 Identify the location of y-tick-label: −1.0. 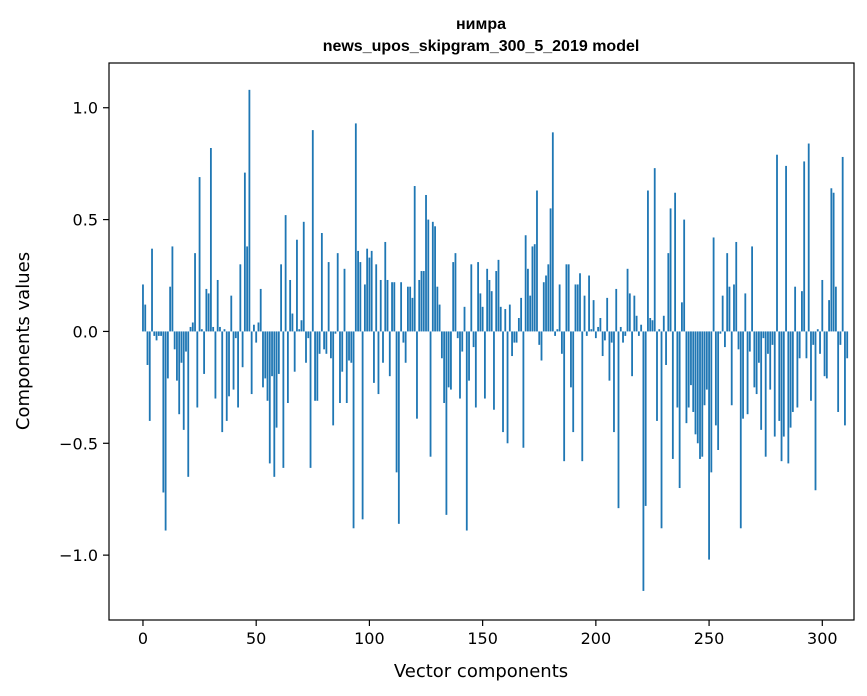
(78, 555).